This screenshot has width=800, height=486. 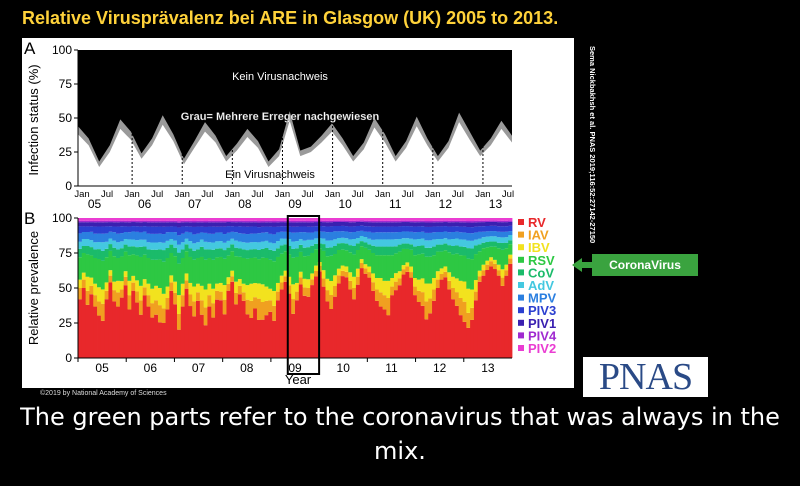 What do you see at coordinates (542, 348) in the screenshot?
I see `legend-label-piv2: PIV2` at bounding box center [542, 348].